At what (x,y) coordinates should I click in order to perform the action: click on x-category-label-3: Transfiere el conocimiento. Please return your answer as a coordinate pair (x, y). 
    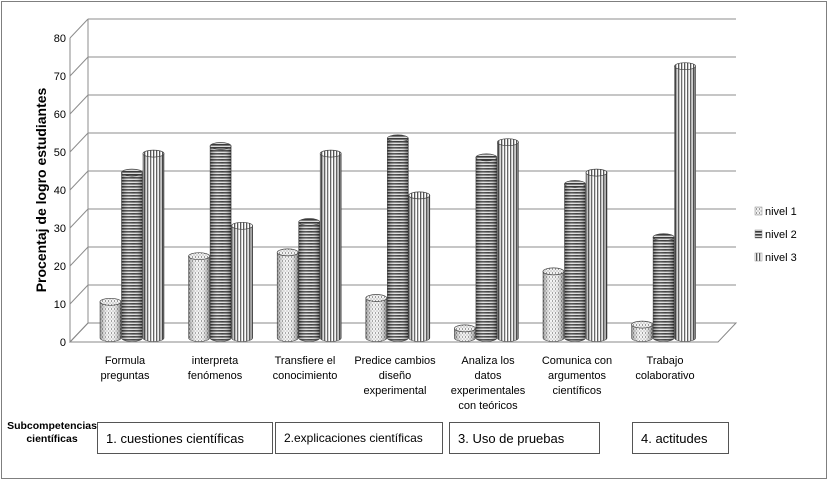
    Looking at the image, I should click on (305, 368).